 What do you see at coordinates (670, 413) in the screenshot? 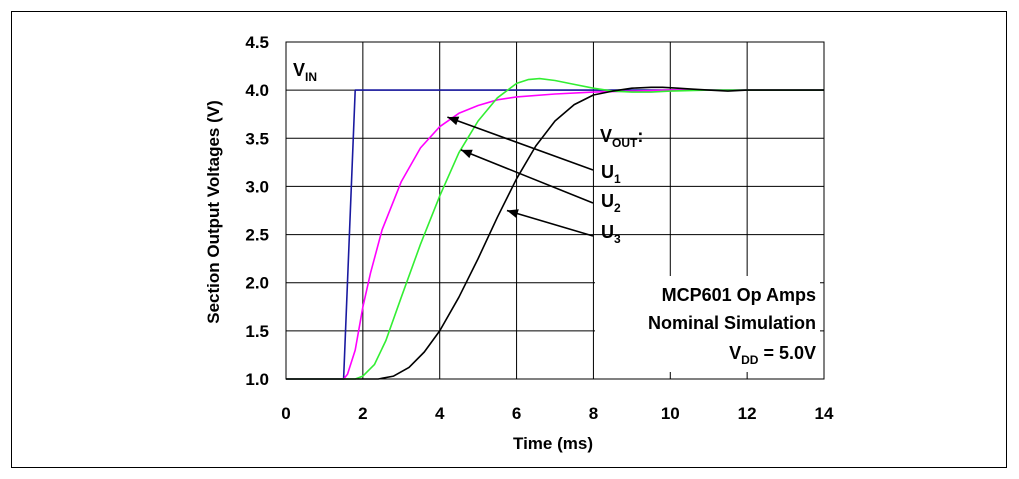
I see `x-tick-label: 10` at bounding box center [670, 413].